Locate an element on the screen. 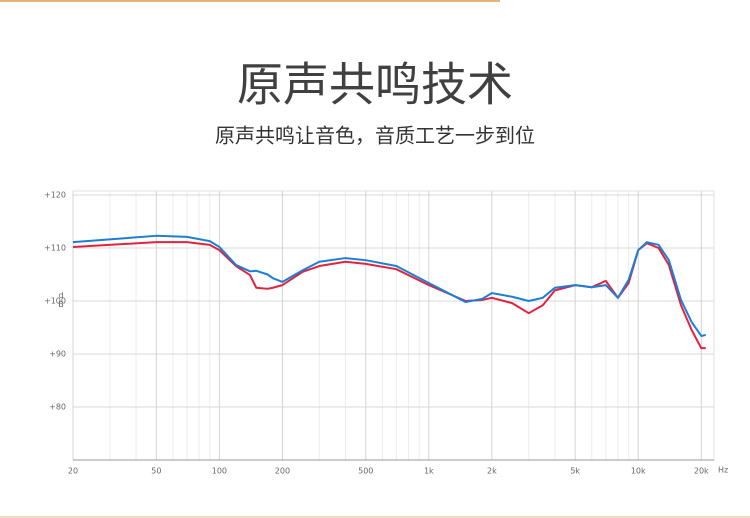 The height and width of the screenshot is (518, 750). x-tick-label: 20k is located at coordinates (701, 471).